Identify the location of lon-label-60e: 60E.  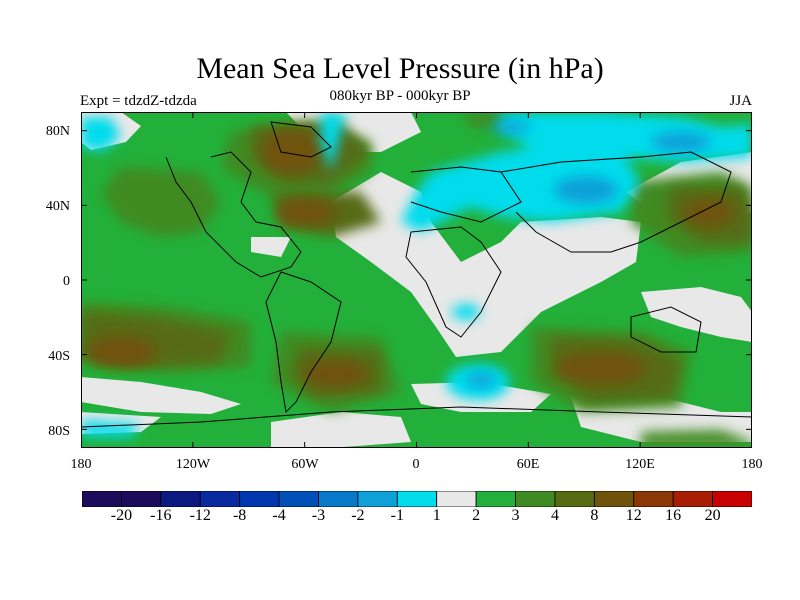
(528, 464).